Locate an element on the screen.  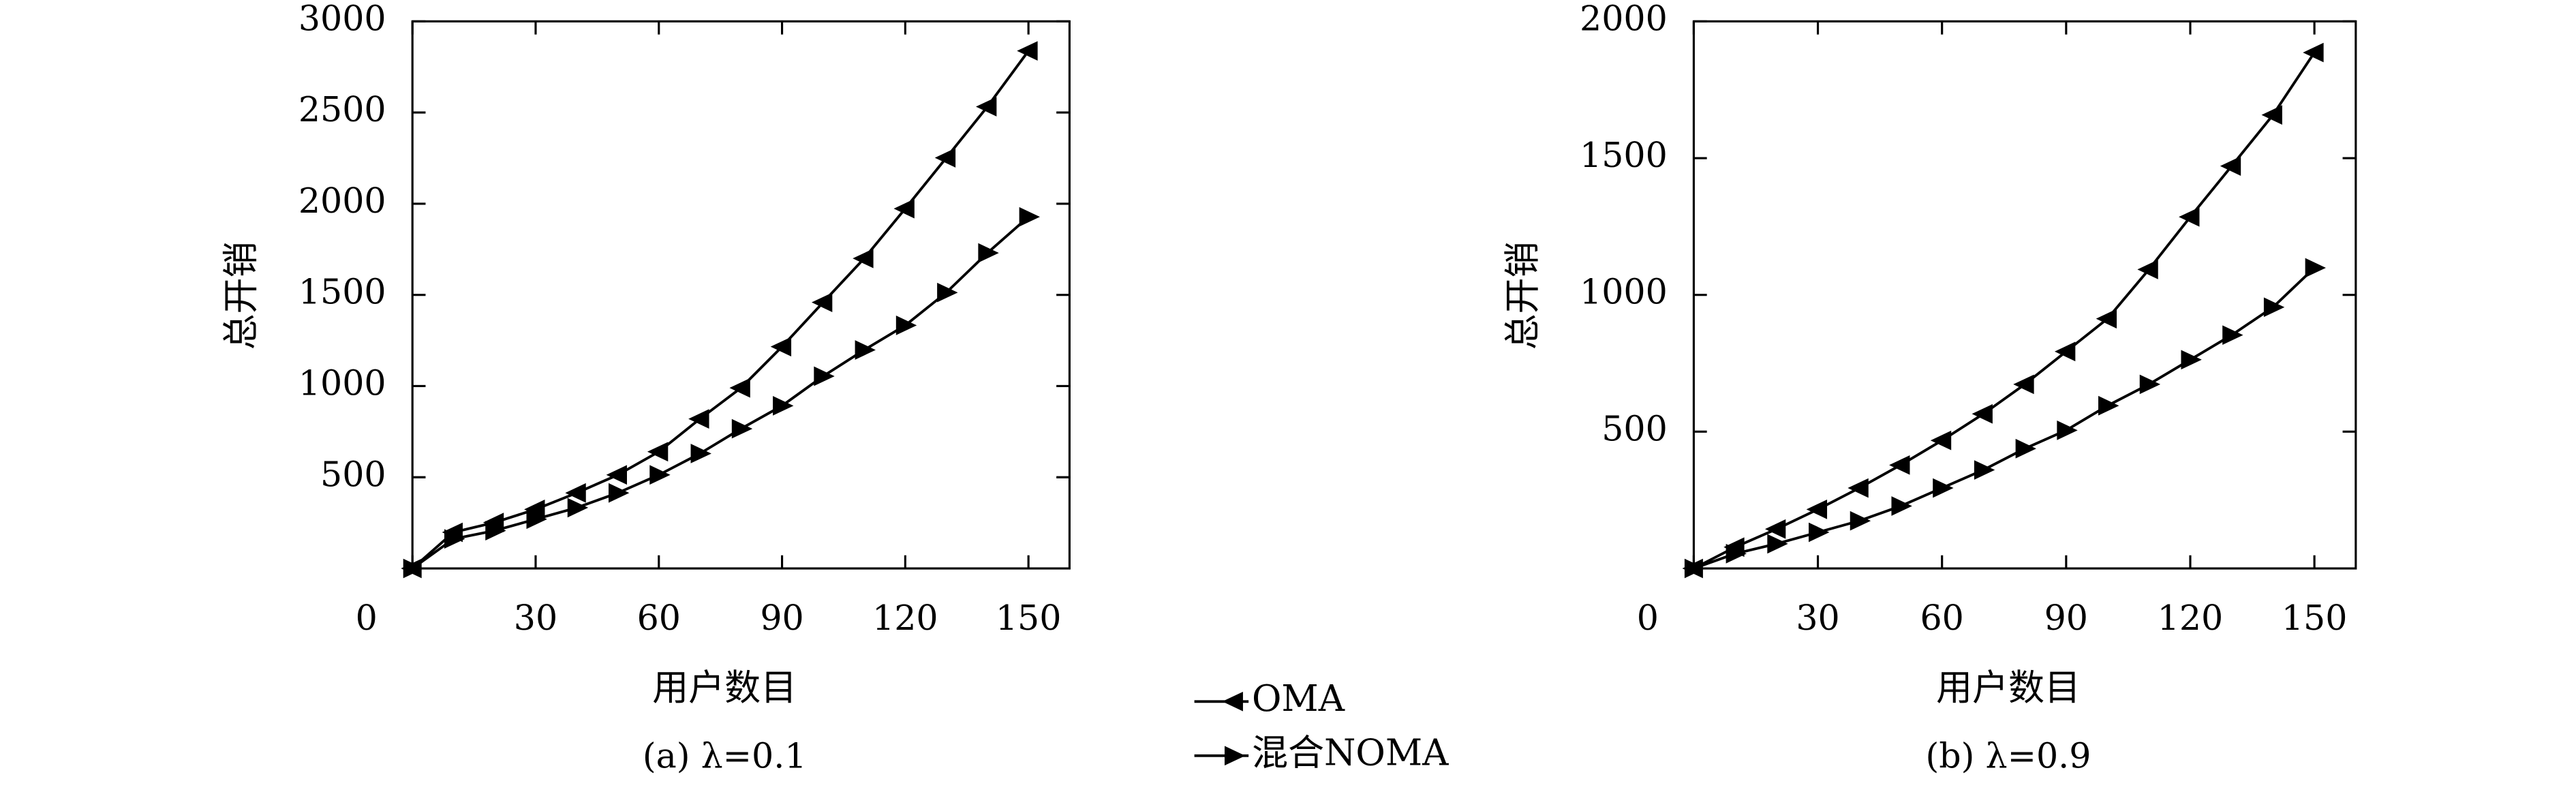
y-tick-label: 3000 is located at coordinates (342, 19).